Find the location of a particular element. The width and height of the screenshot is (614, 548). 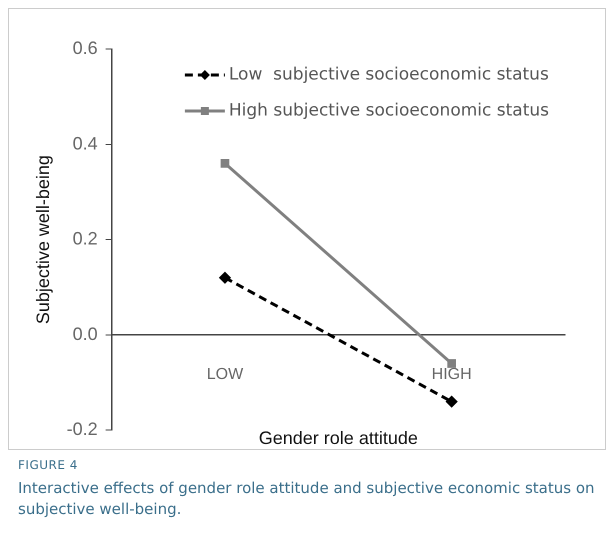

x-axis-title: Gender role attitude is located at coordinates (338, 438).